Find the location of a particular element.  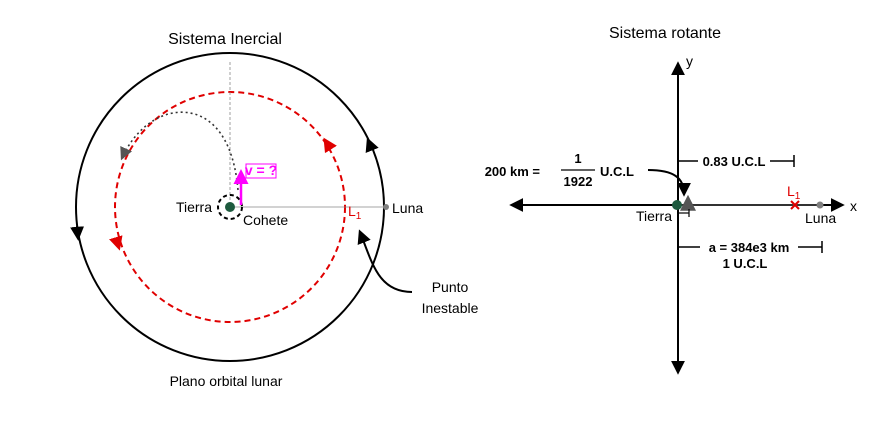

semi-major-bg is located at coordinates (749, 247).